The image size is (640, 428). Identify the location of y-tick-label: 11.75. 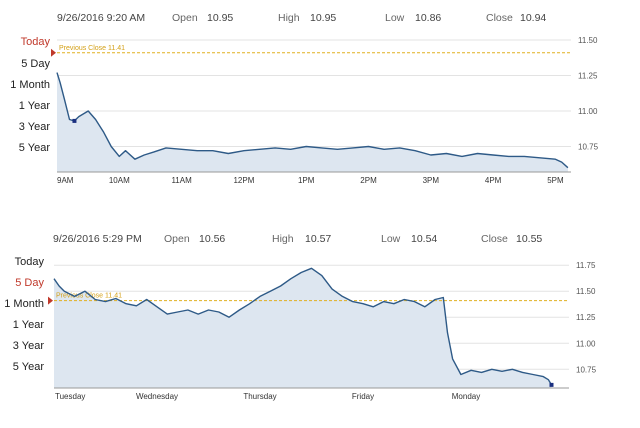
(586, 265).